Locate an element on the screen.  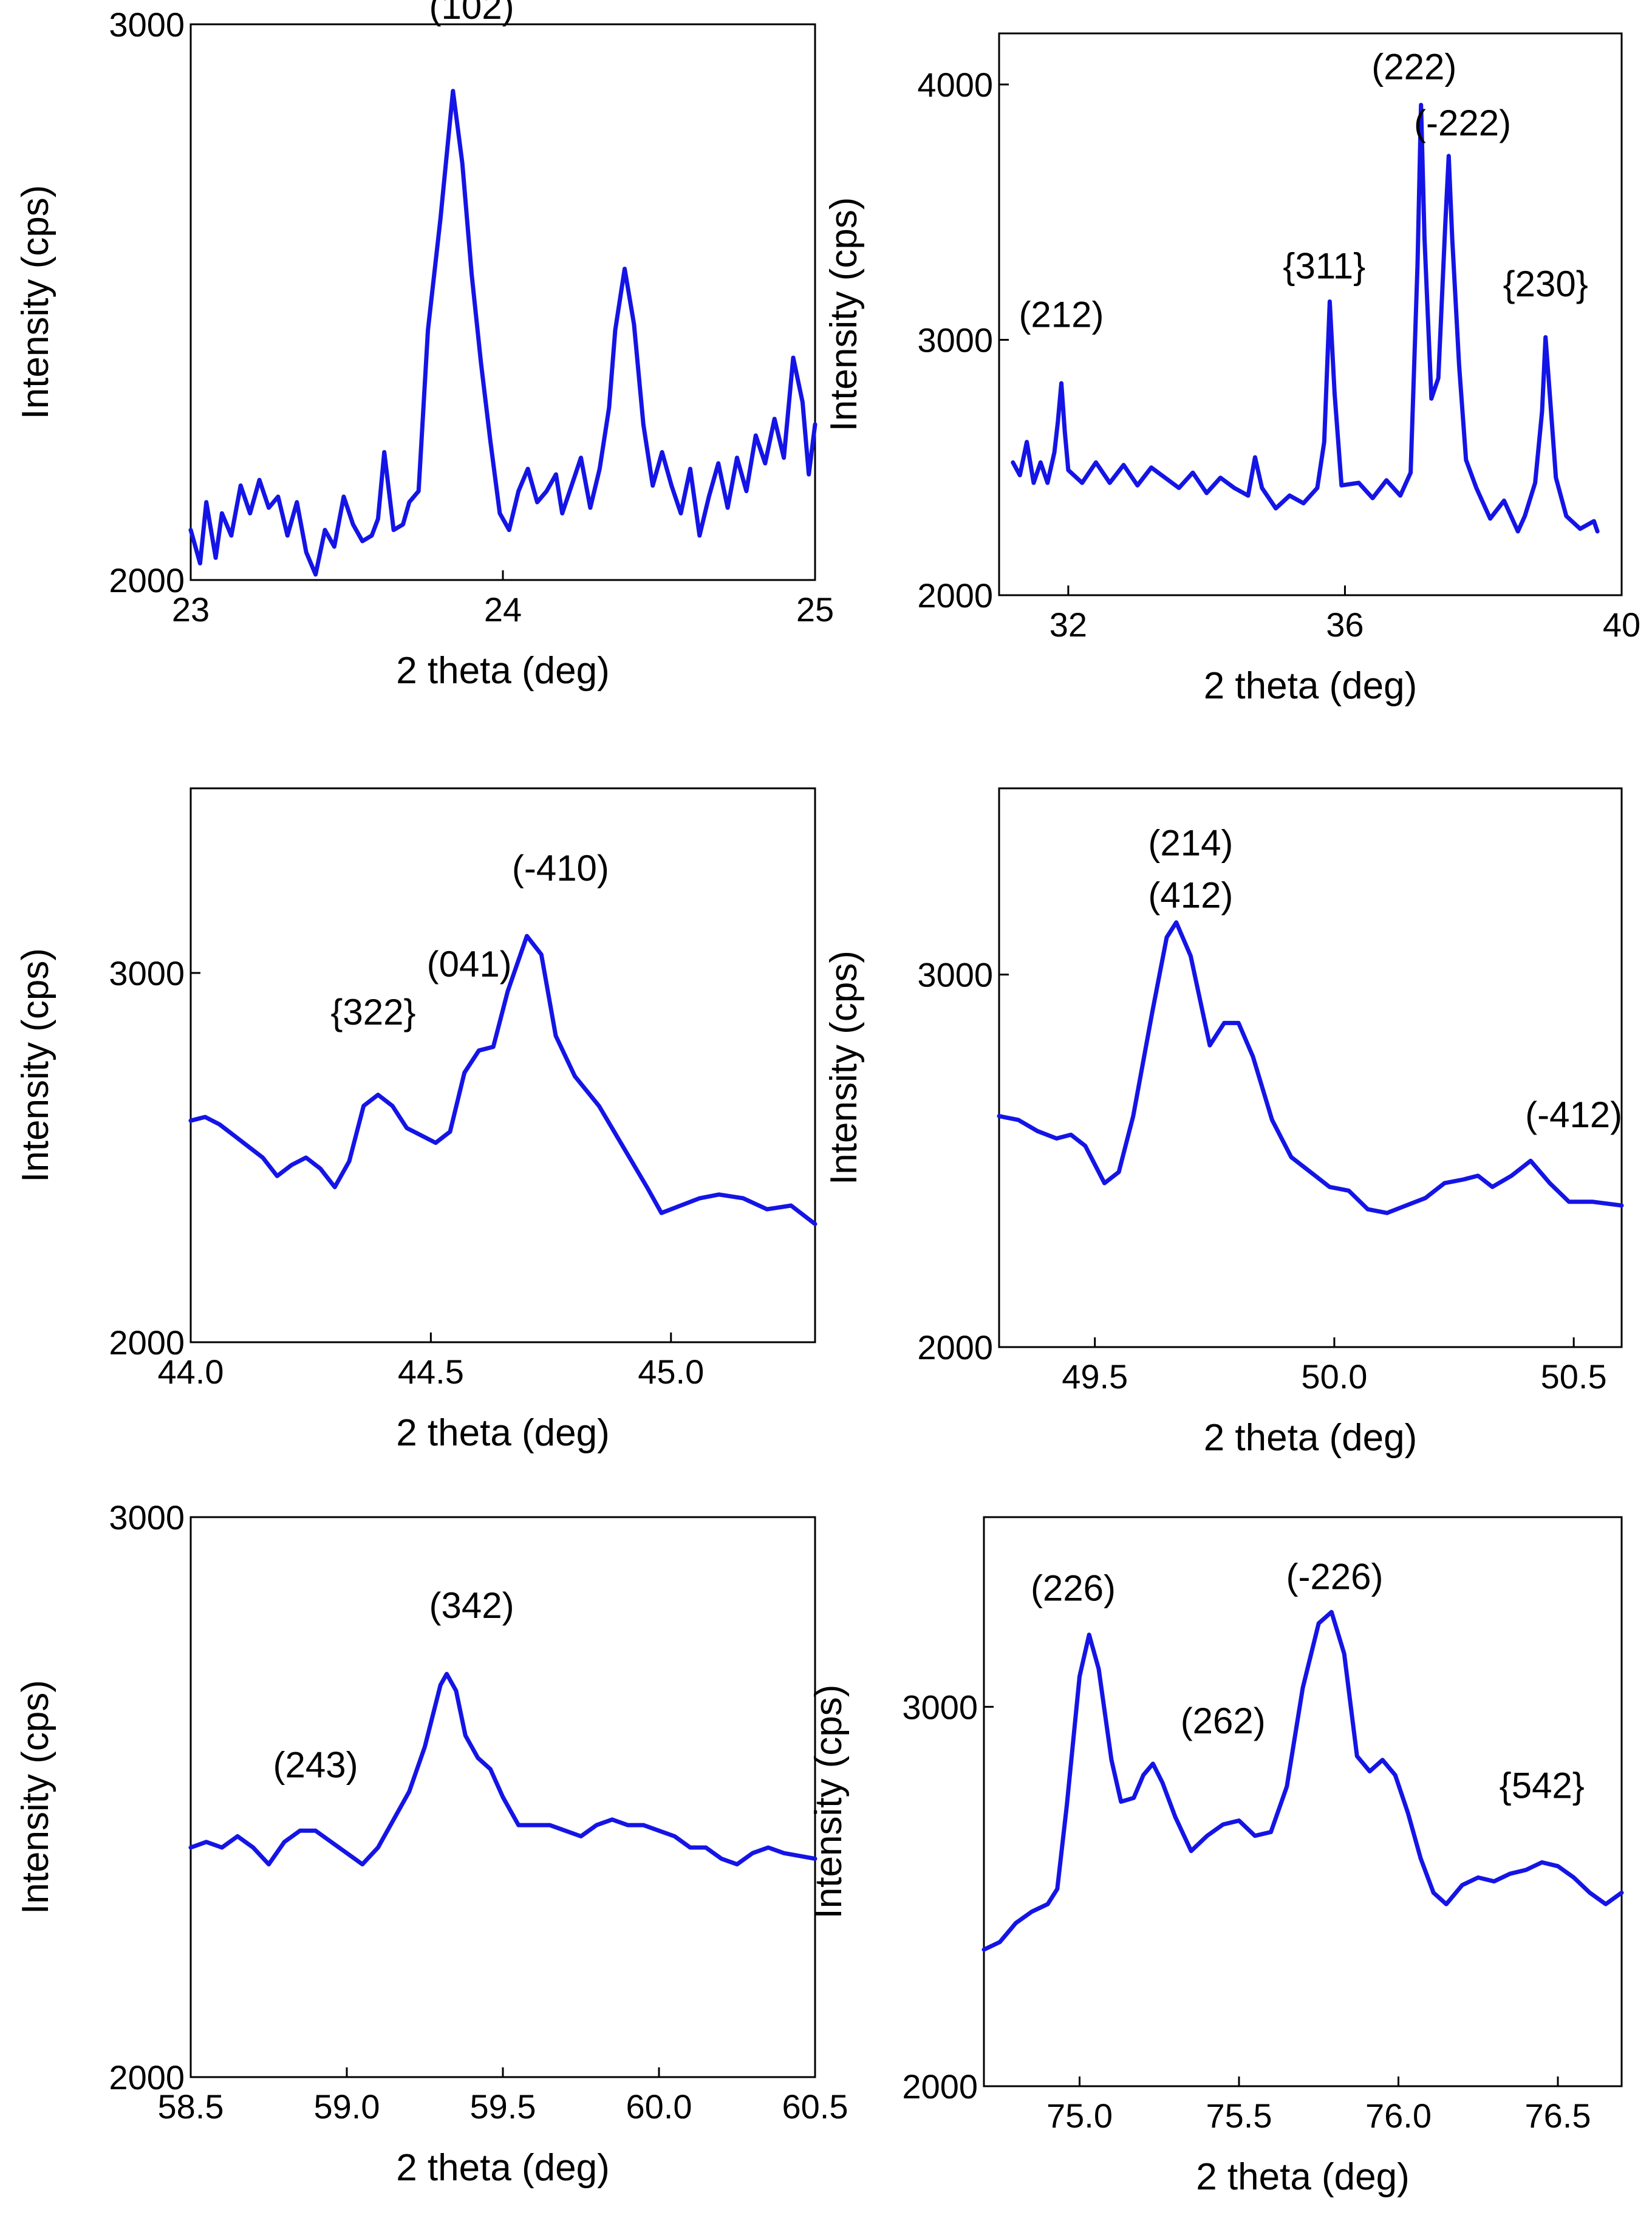
x-tick-label: 25 is located at coordinates (815, 609).